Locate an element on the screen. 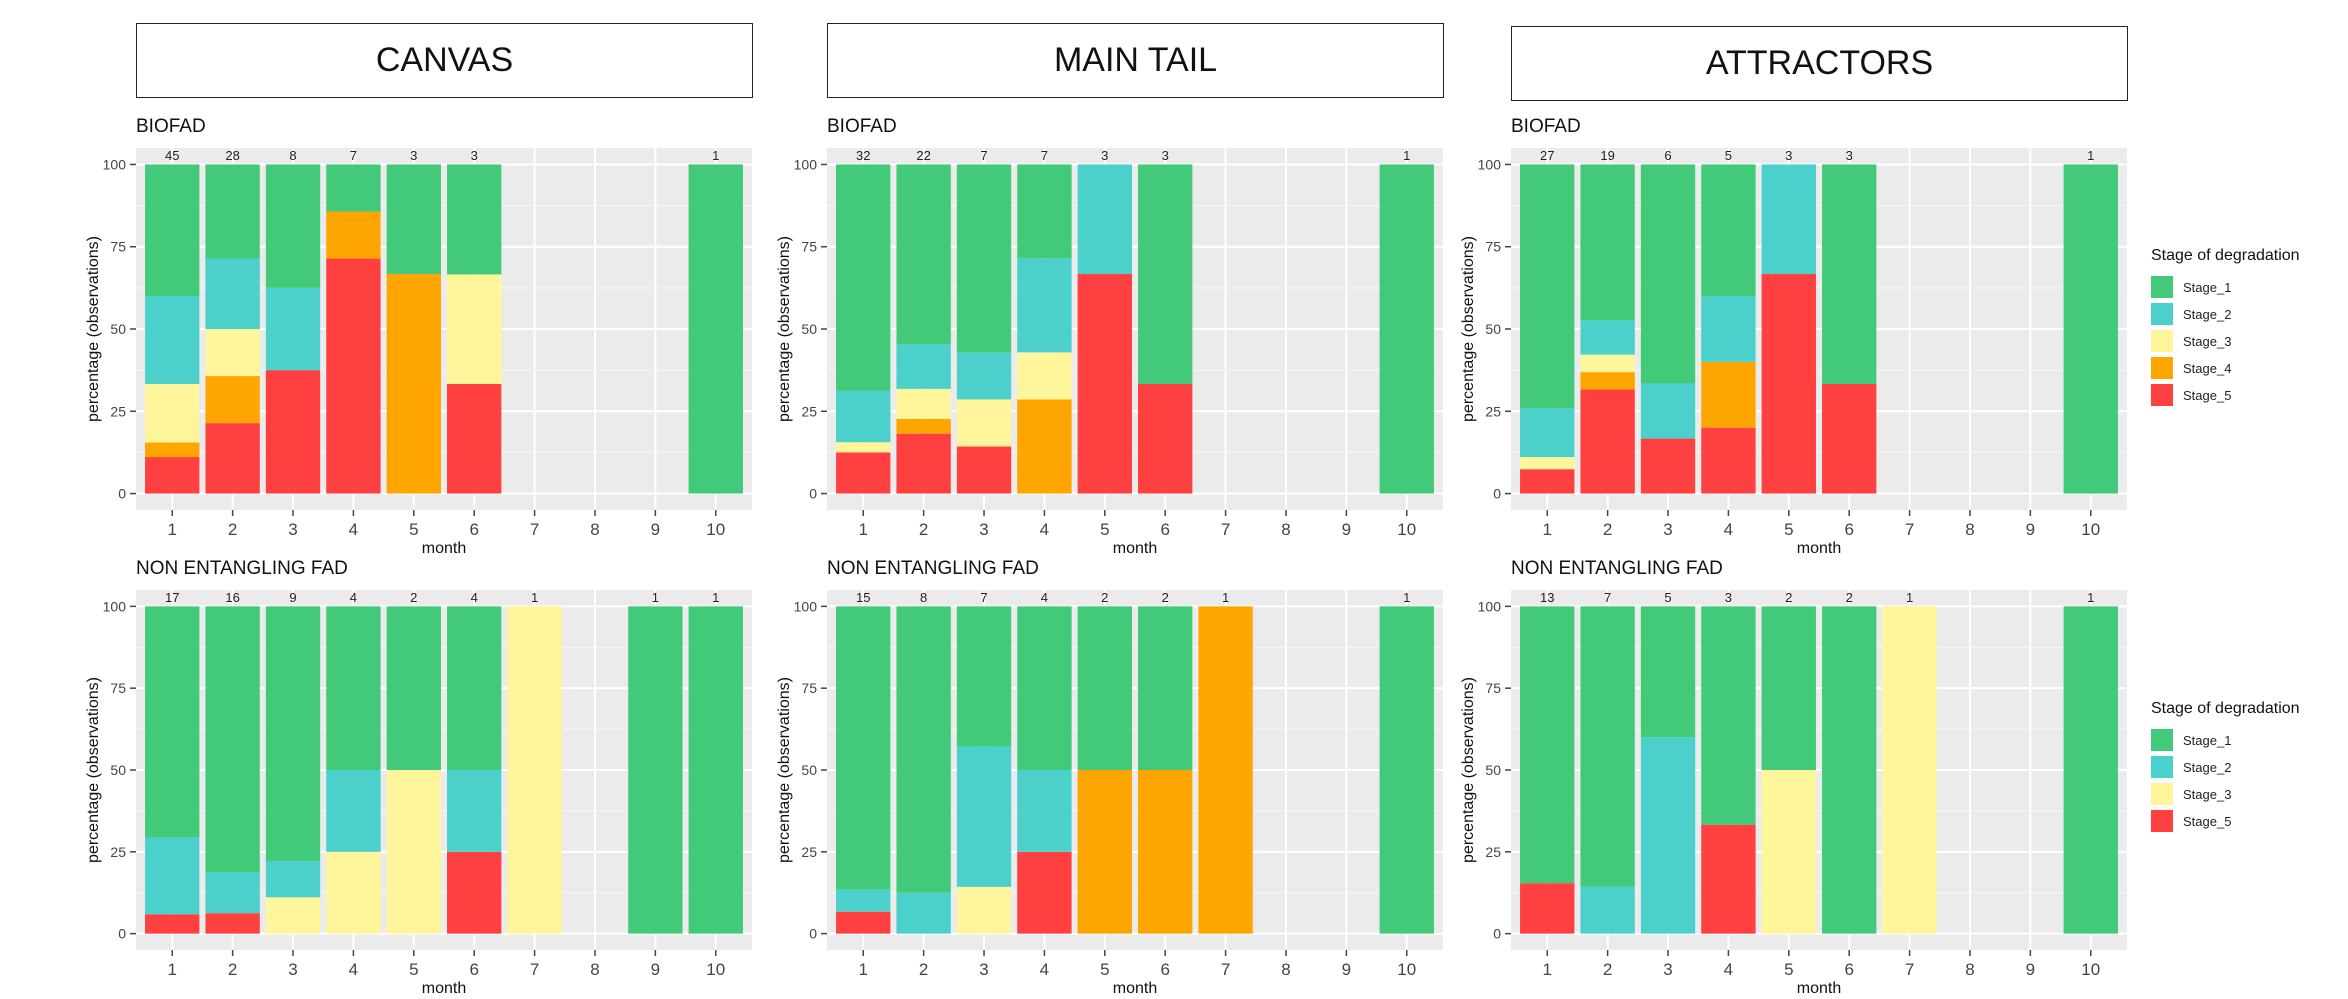  legend-bottom-label: Stage_3 is located at coordinates (2207, 794).